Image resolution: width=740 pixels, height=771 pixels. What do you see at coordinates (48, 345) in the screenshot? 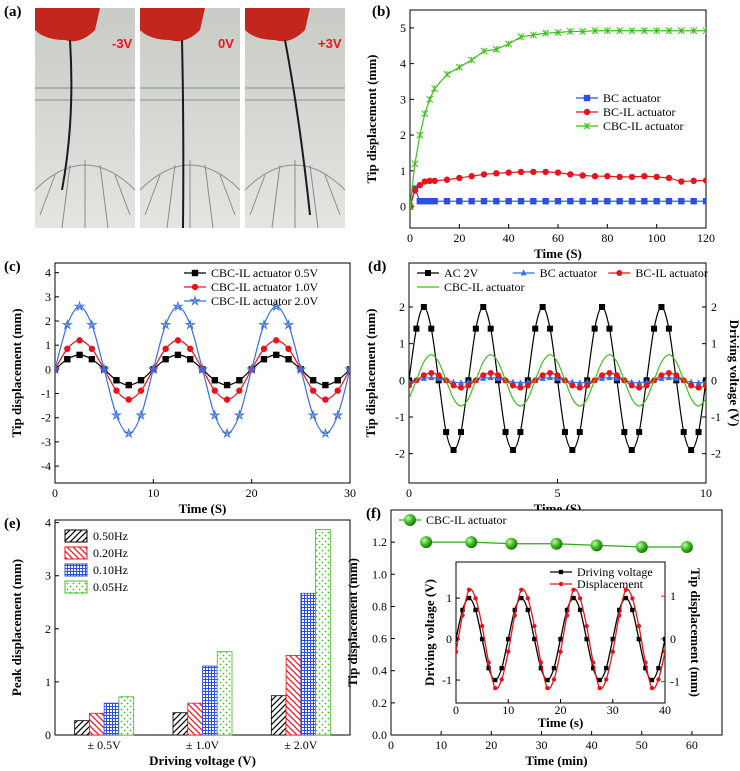
I see `y-tick-label: 1` at bounding box center [48, 345].